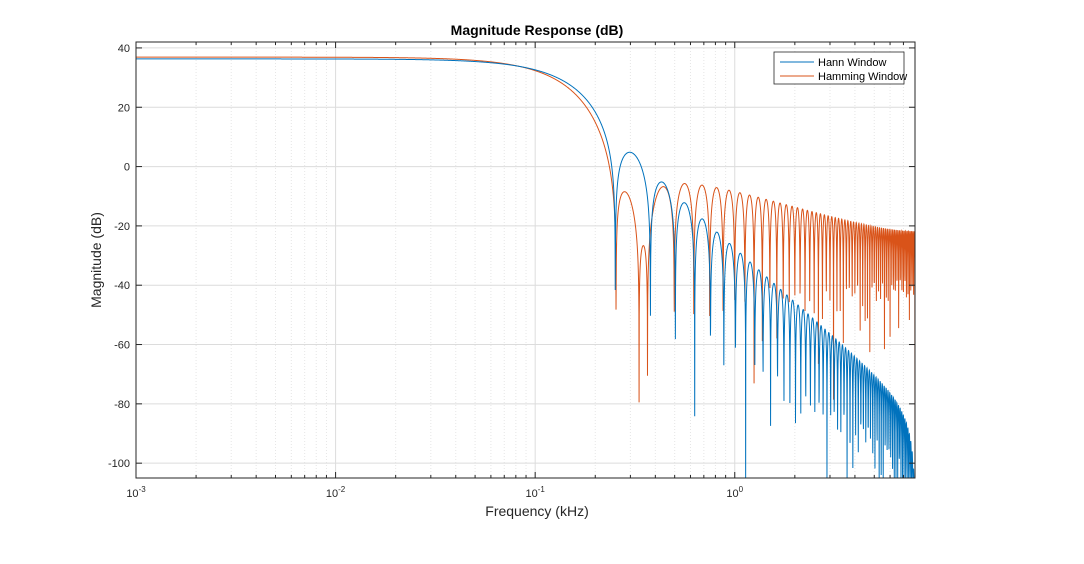 This screenshot has height=564, width=1084. Describe the element at coordinates (124, 49) in the screenshot. I see `y-tick-label: 40` at that location.